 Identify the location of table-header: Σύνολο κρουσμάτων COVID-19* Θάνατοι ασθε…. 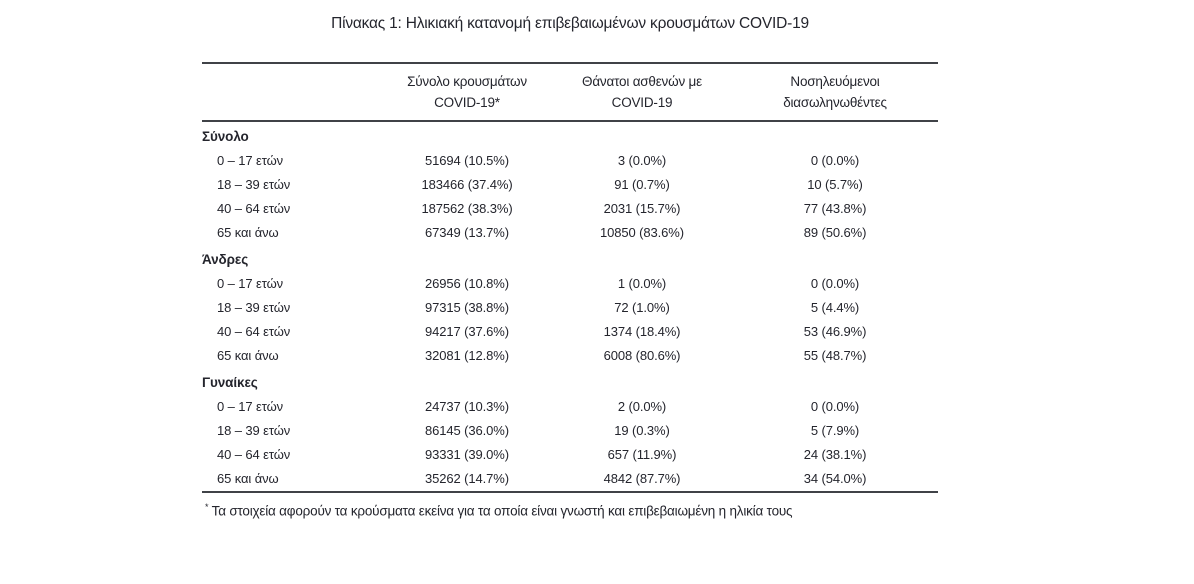
(570, 92).